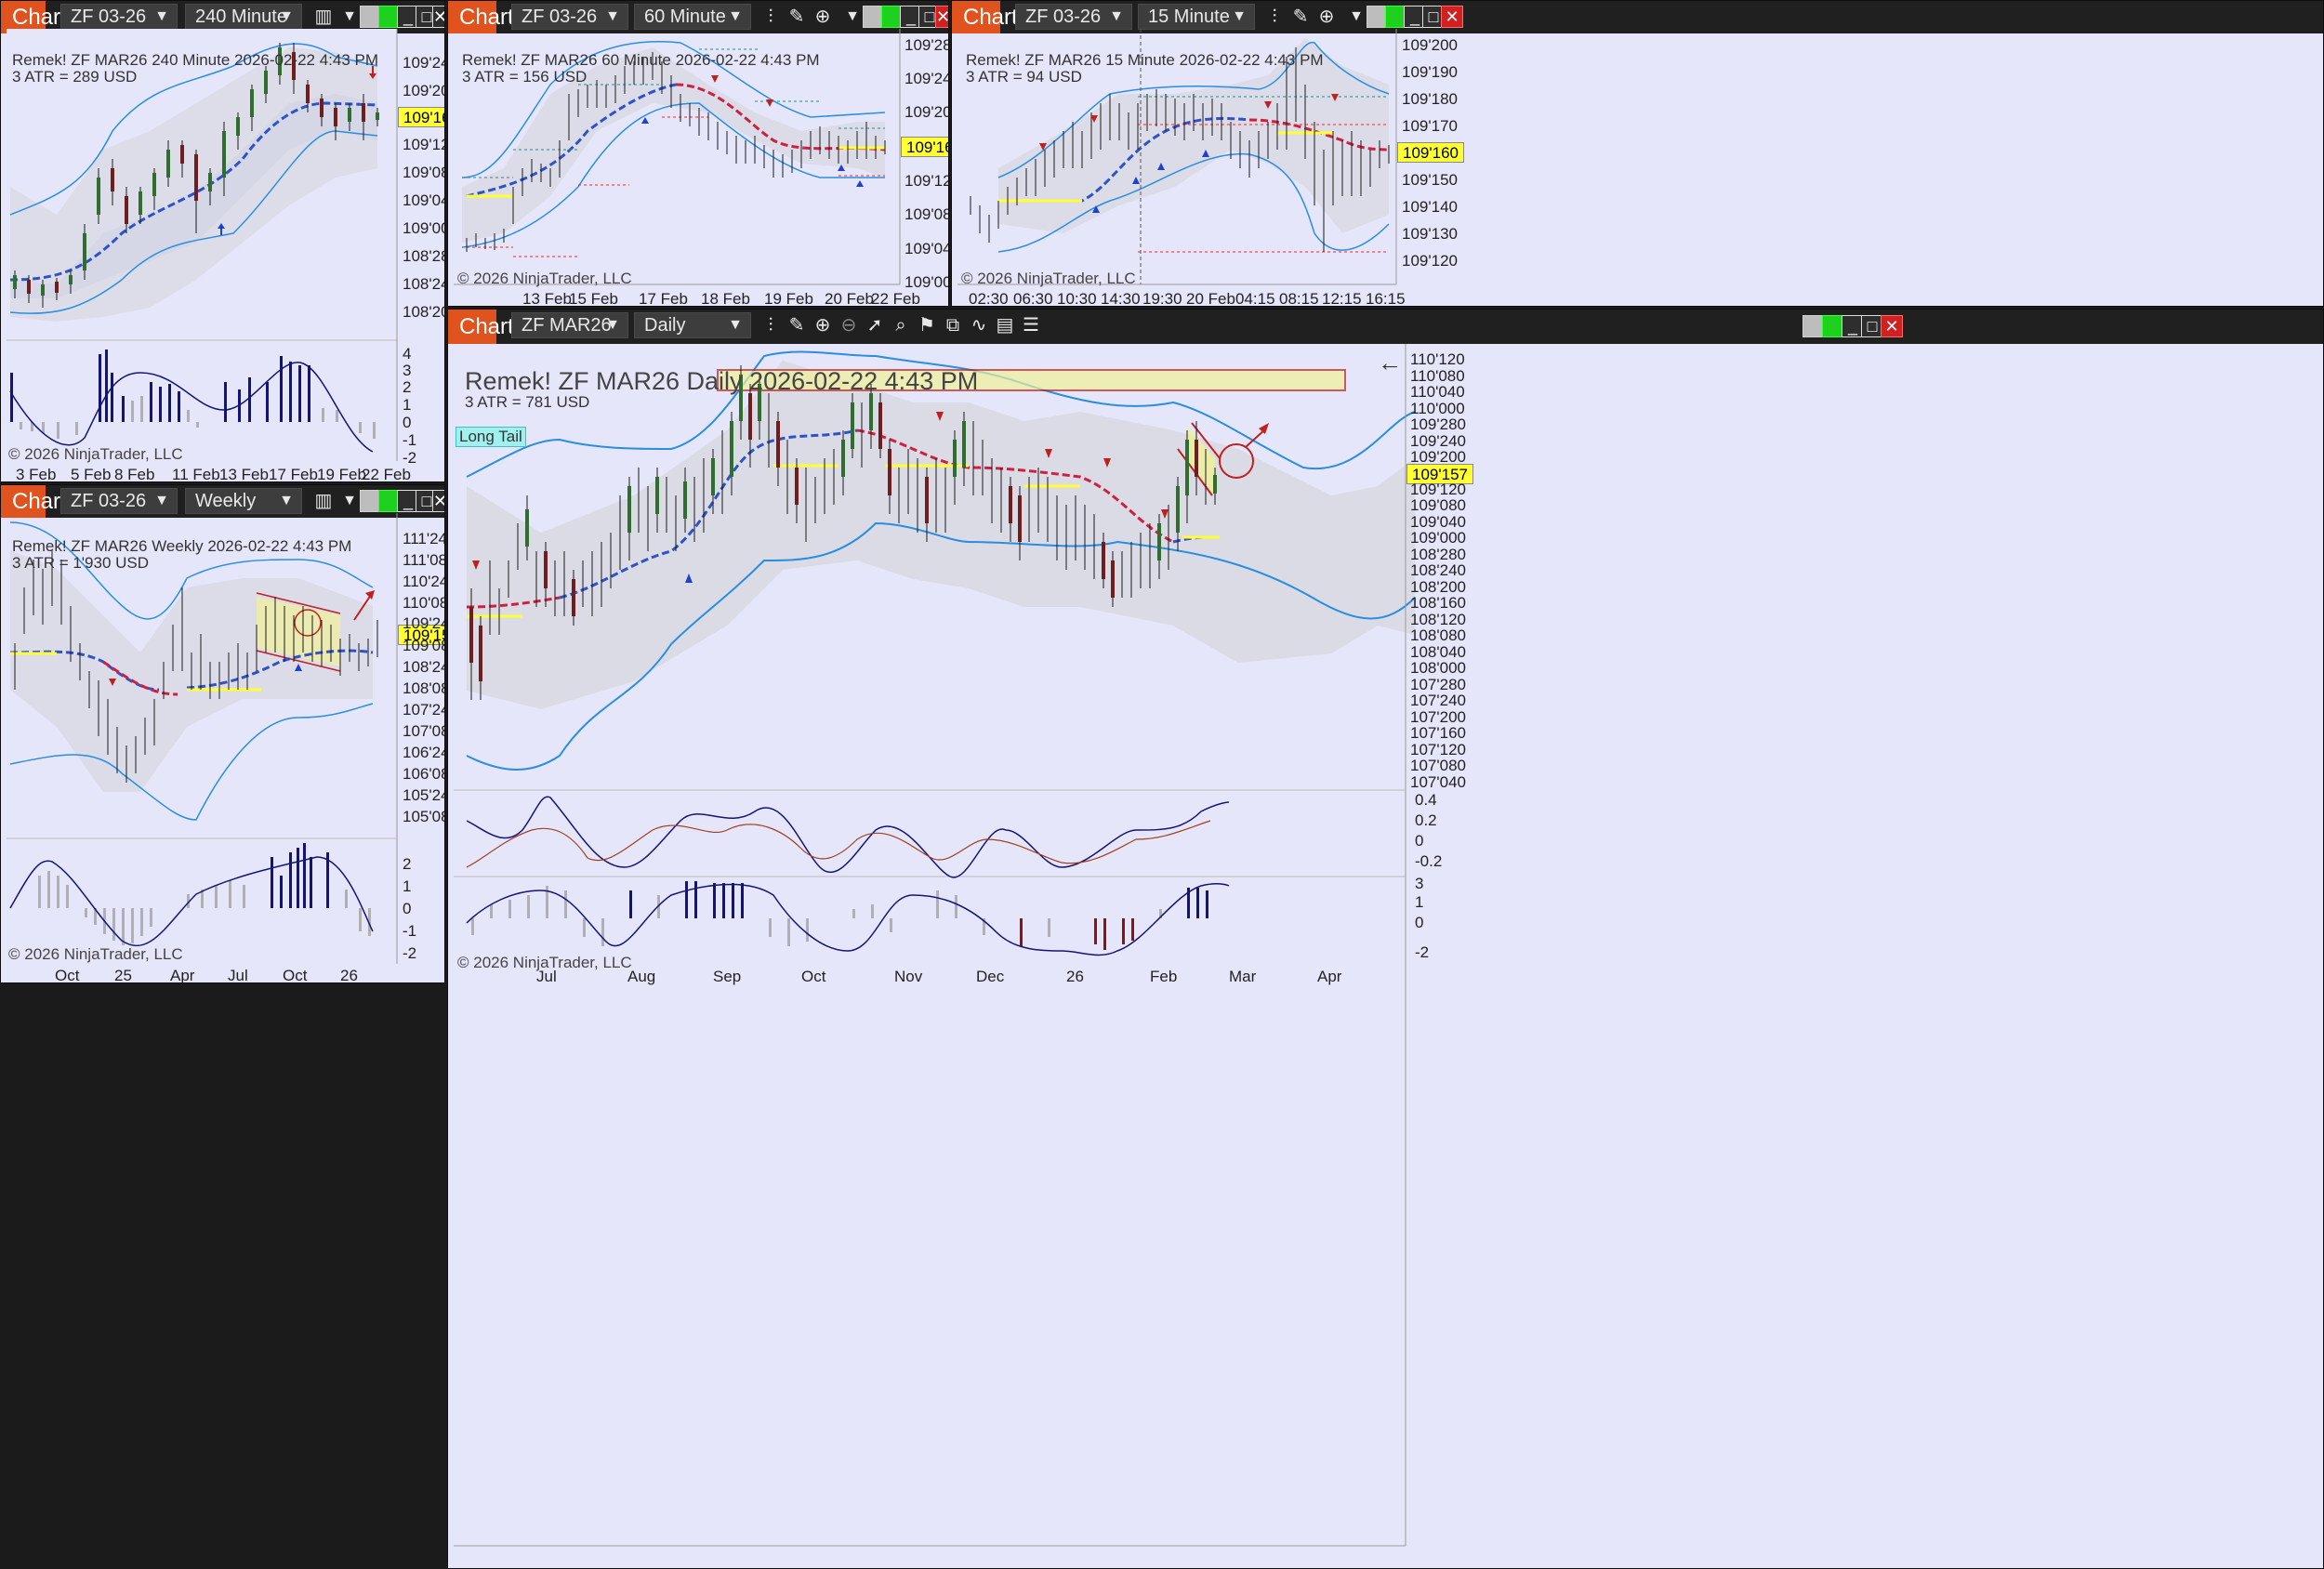 The height and width of the screenshot is (1569, 2324). Describe the element at coordinates (1426, 820) in the screenshot. I see `oscillator-axis-label: 0.2` at that location.